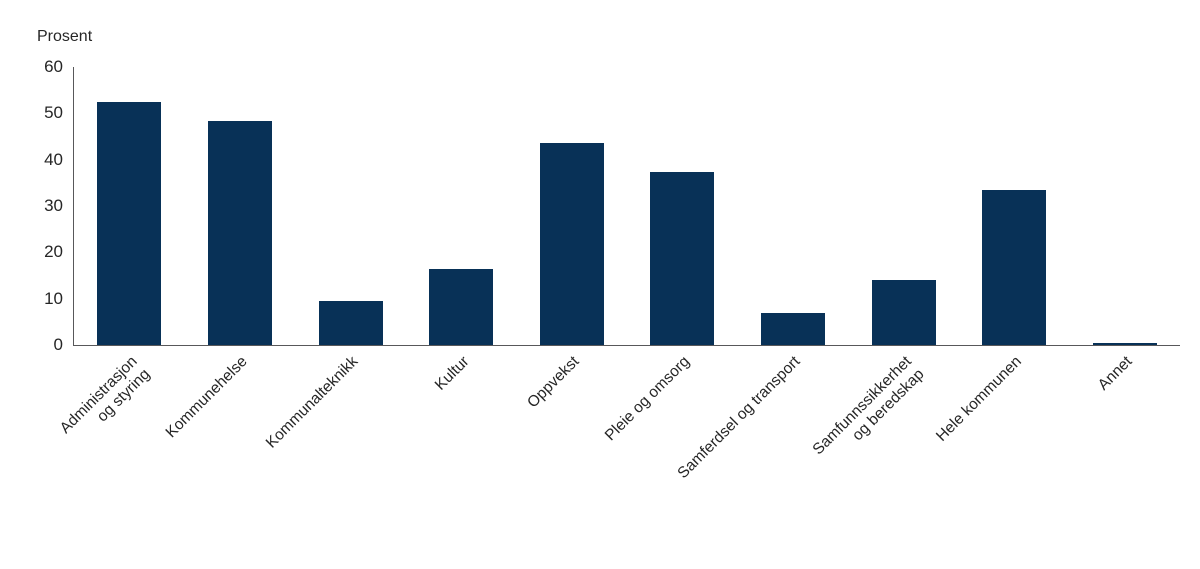  I want to click on y-axis: 0 10 20 30 40 50 60, so click(31, 205).